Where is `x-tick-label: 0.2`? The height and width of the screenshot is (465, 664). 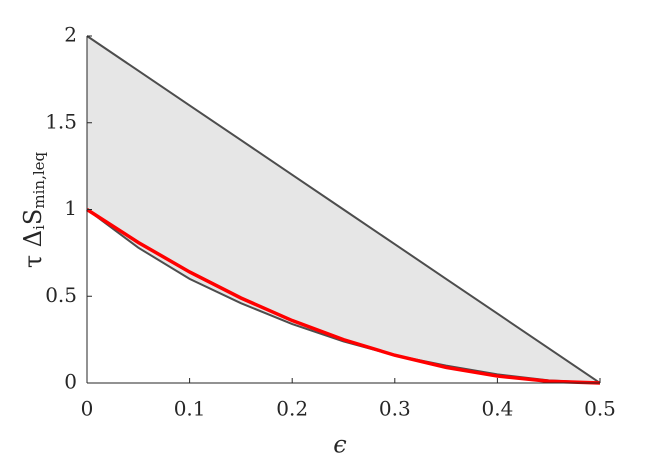 x-tick-label: 0.2 is located at coordinates (292, 409).